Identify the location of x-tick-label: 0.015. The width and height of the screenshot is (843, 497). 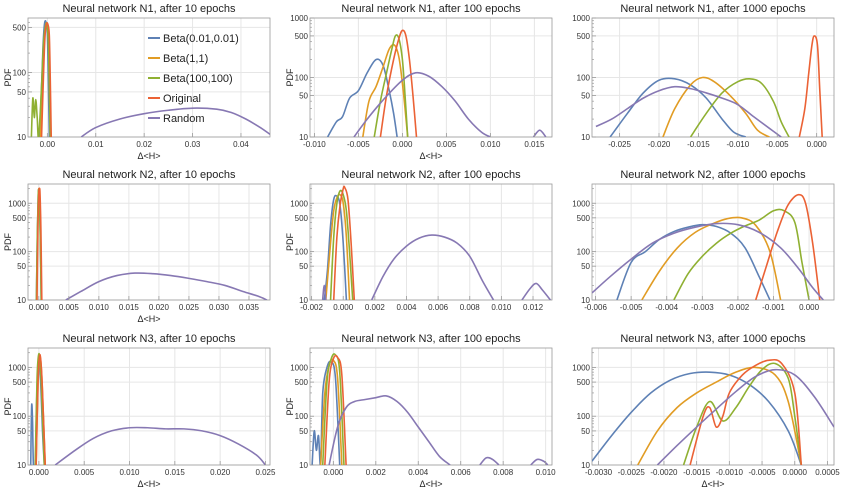
(129, 307).